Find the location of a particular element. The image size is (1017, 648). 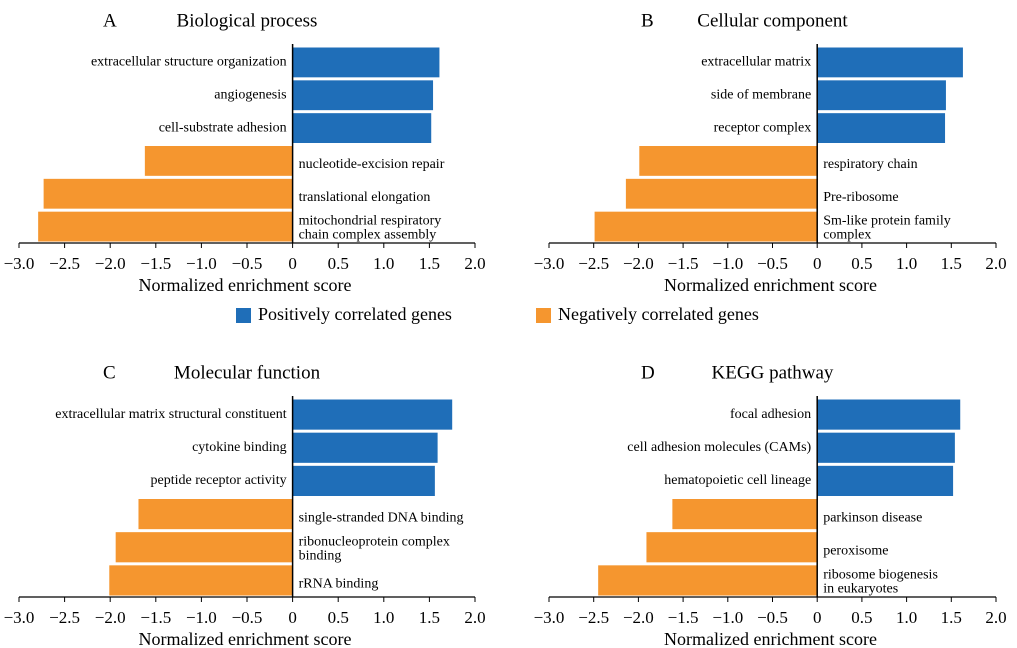

category-label: peptide receptor activity is located at coordinates (219, 480).